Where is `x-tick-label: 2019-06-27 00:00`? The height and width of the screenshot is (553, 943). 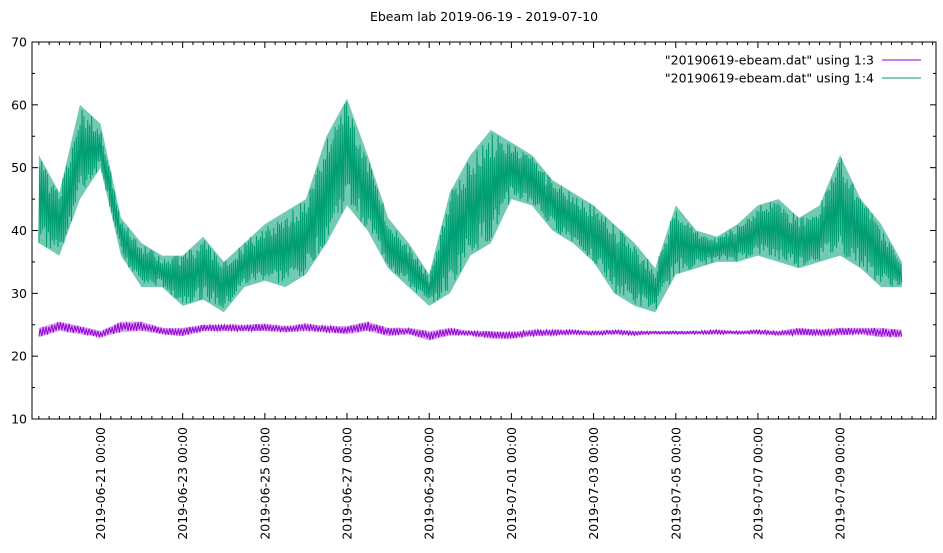
x-tick-label: 2019-06-27 00:00 is located at coordinates (347, 483).